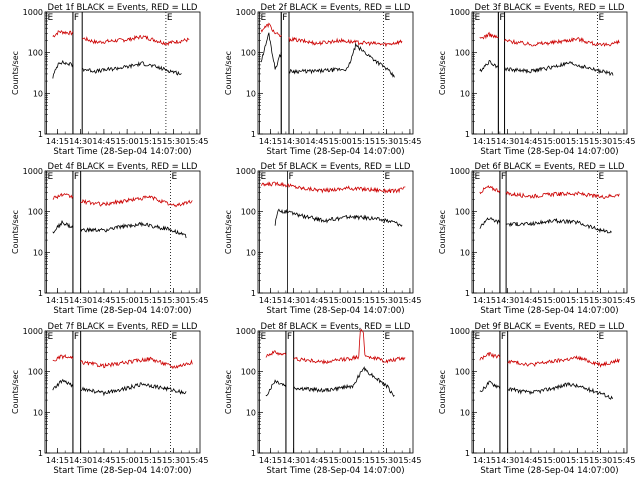 This screenshot has height=480, width=640. What do you see at coordinates (123, 8) in the screenshot?
I see `plot-title: Det 1f BLACK = Events, RED = LLD` at bounding box center [123, 8].